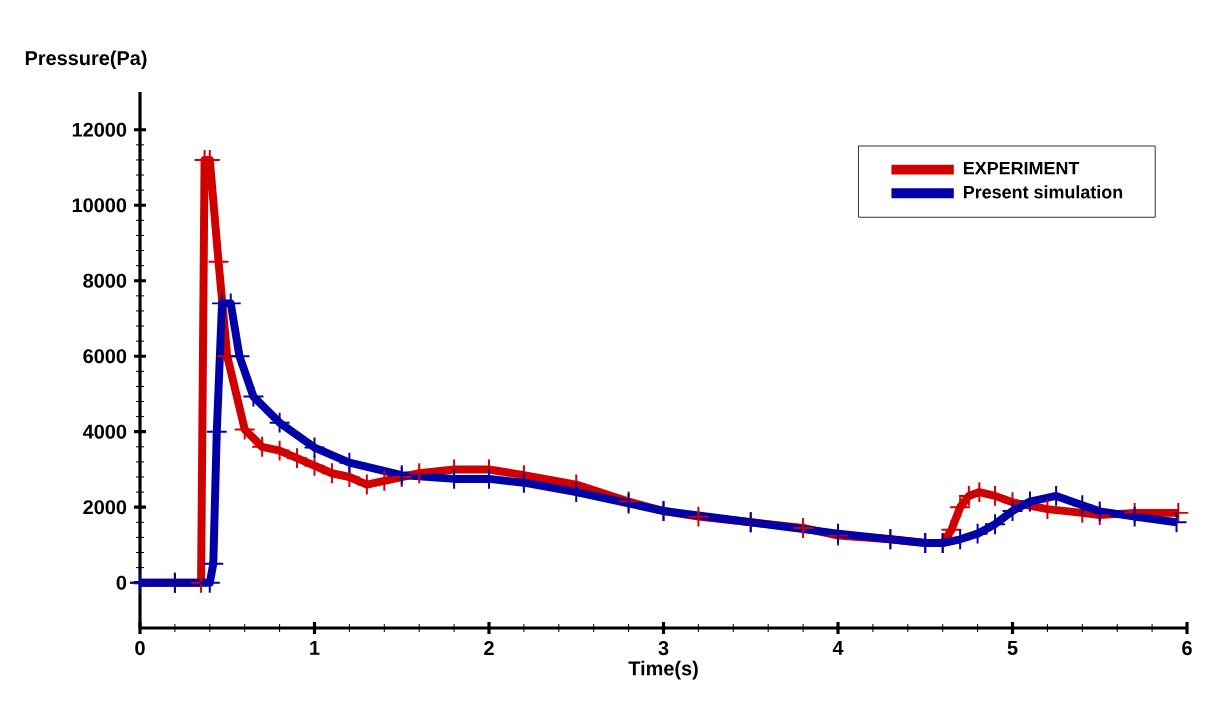 The image size is (1213, 702). I want to click on x-axis-title: Time(s), so click(663, 670).